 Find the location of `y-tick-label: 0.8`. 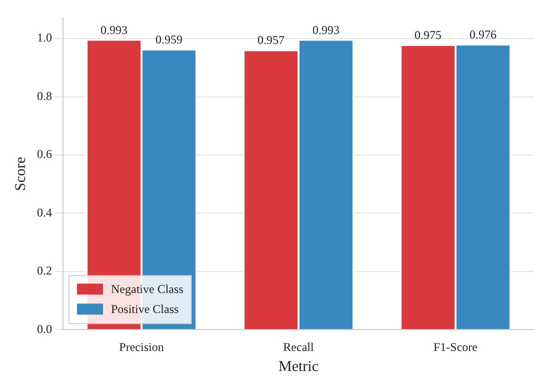

y-tick-label: 0.8 is located at coordinates (44, 95).